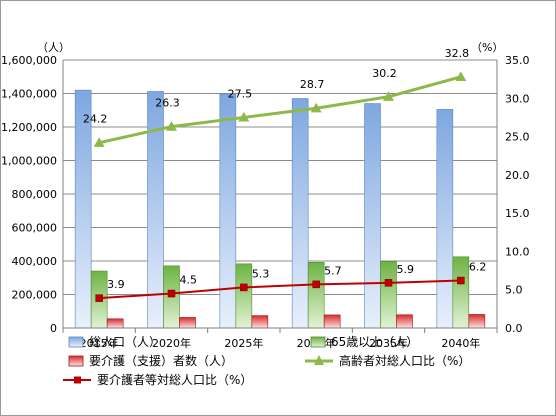  Describe the element at coordinates (76, 342) in the screenshot. I see `legend-item-1-swatch` at that location.